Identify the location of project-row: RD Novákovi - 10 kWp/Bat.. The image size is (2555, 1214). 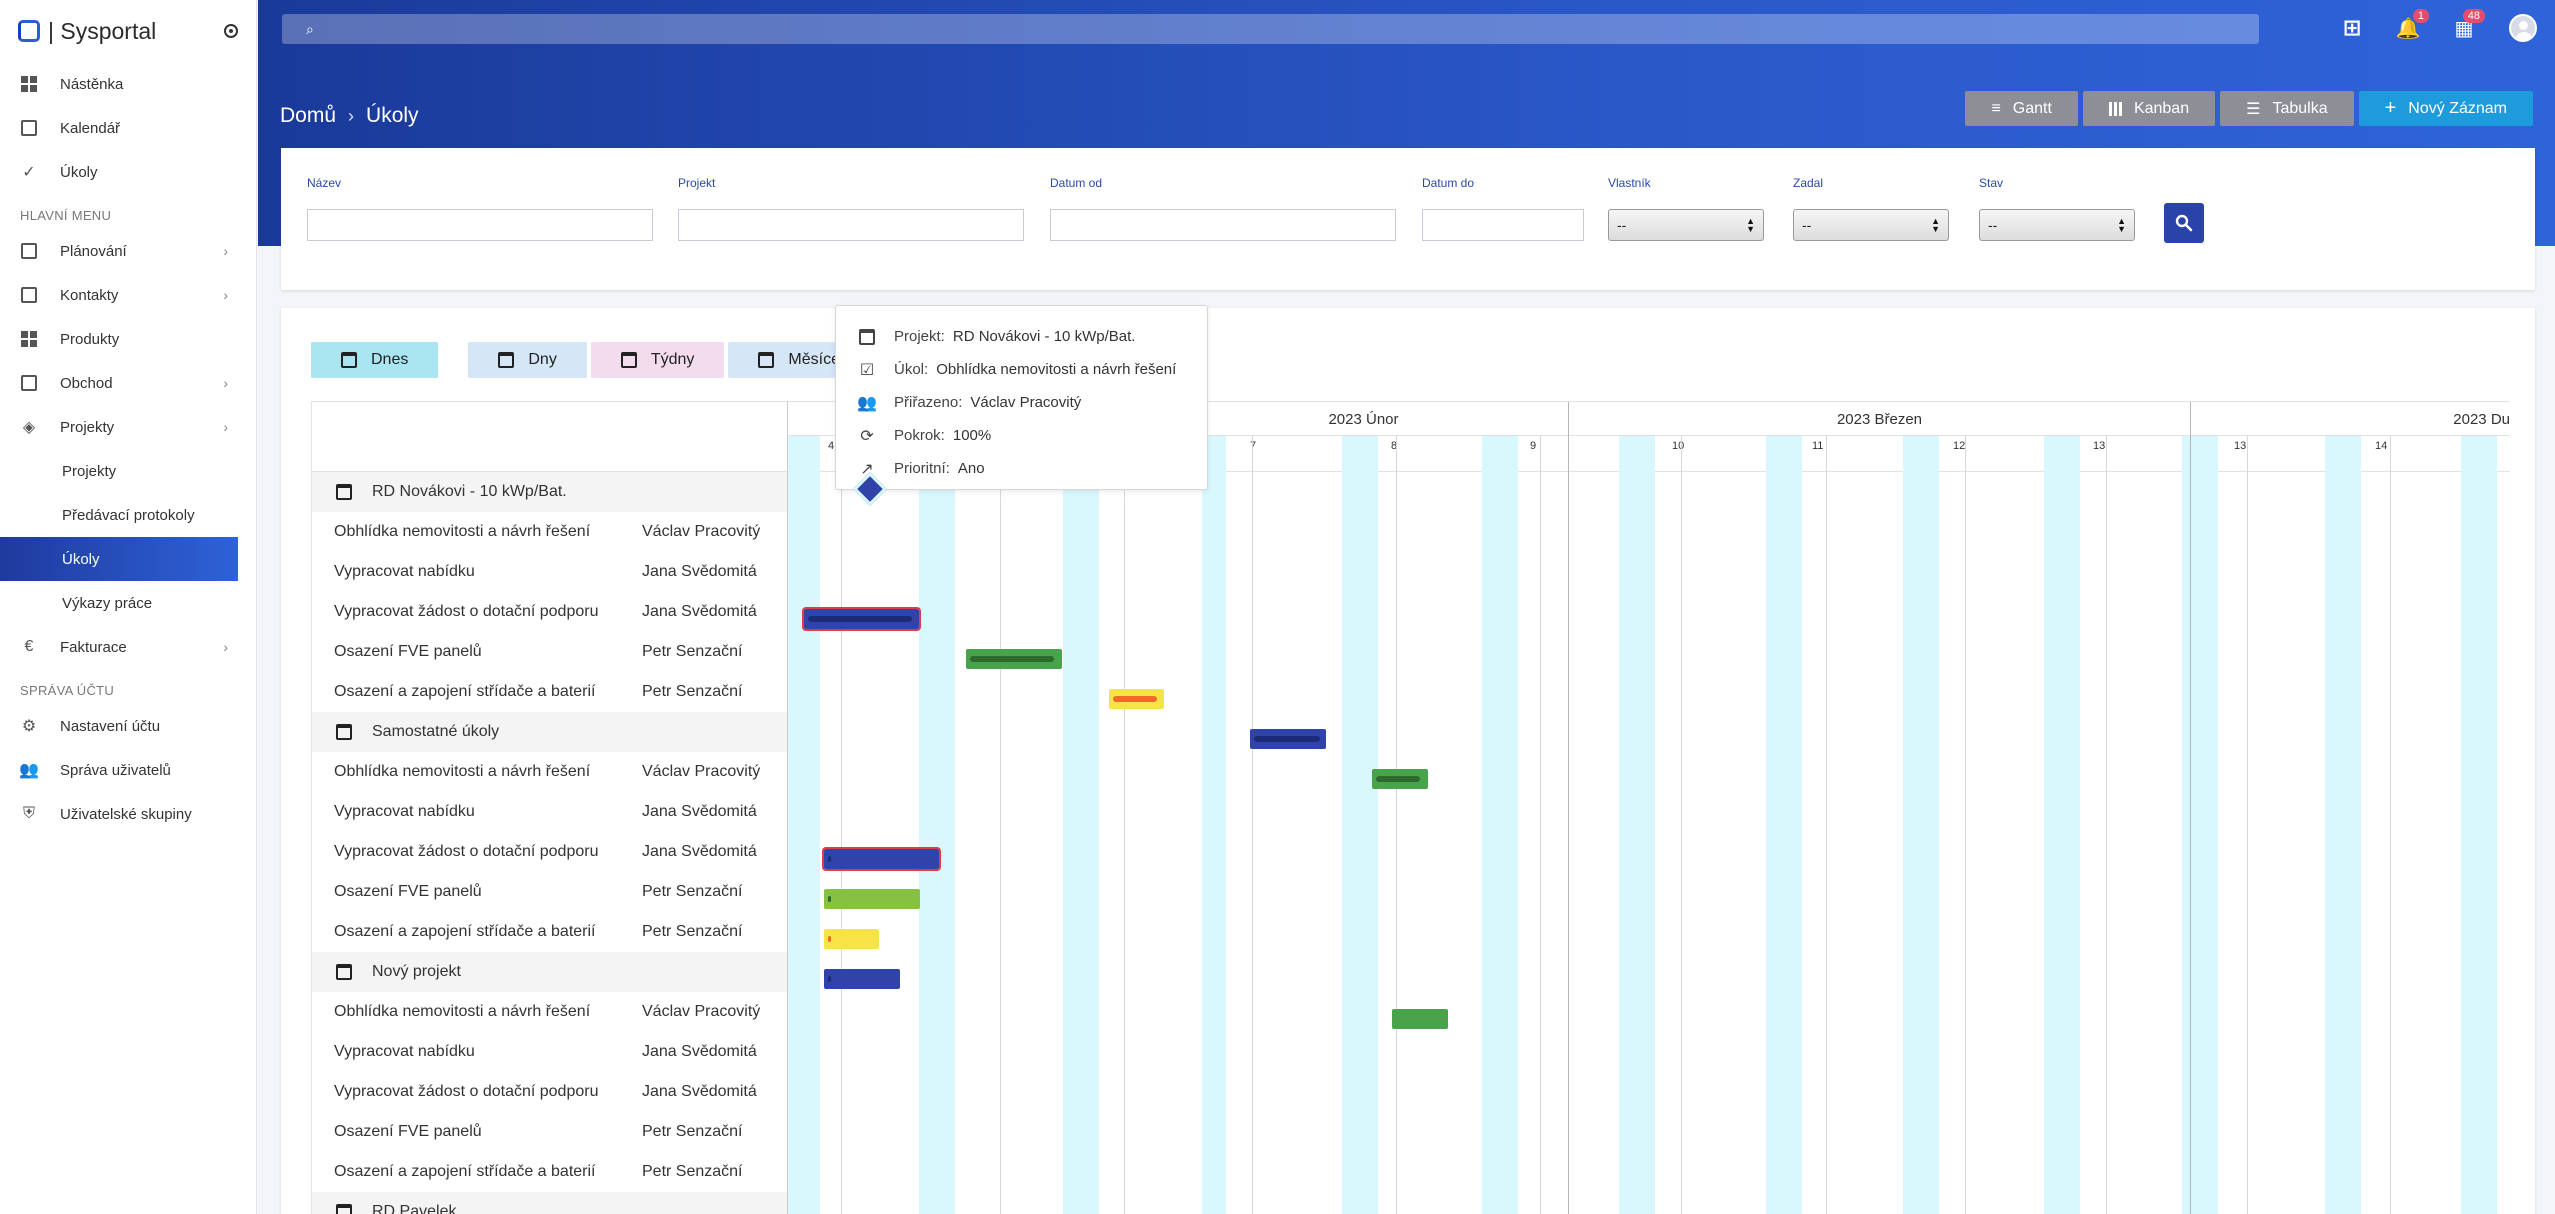
(549, 492).